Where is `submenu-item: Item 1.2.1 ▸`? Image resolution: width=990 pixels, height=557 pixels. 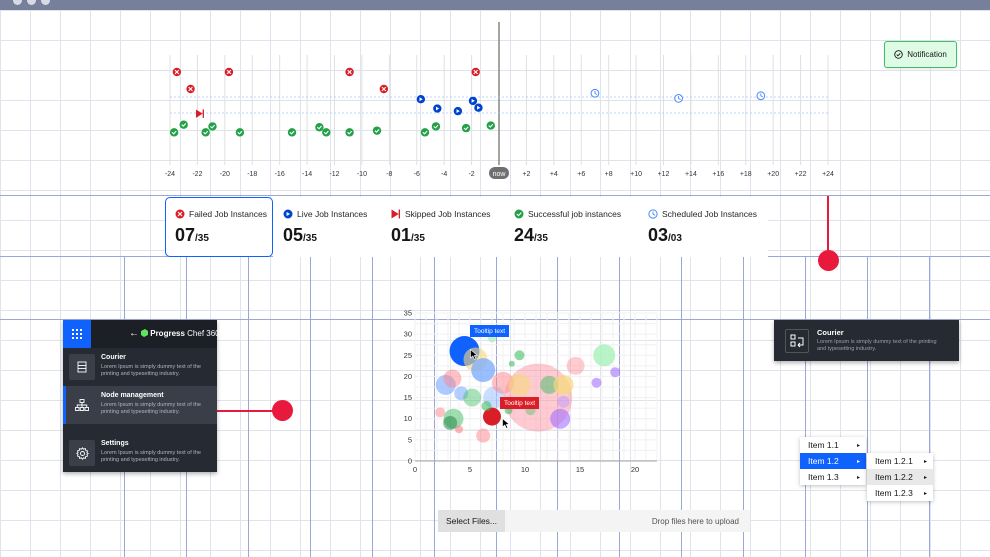 submenu-item: Item 1.2.1 ▸ is located at coordinates (900, 461).